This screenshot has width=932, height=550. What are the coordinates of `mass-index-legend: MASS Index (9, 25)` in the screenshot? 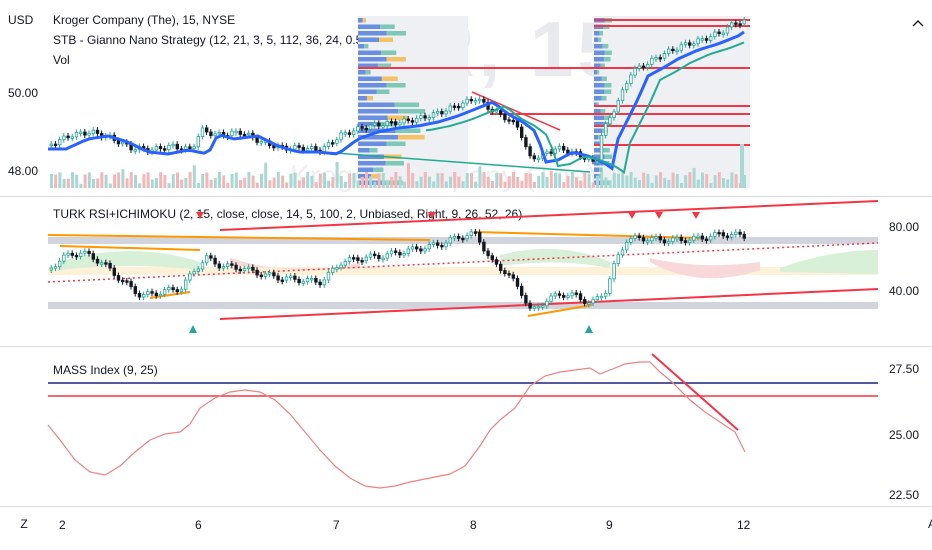 It's located at (105, 370).